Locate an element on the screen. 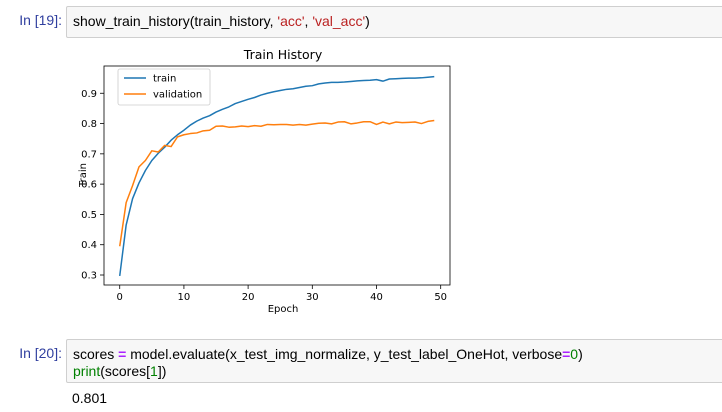 The image size is (722, 412). chart-title: Train History is located at coordinates (283, 54).